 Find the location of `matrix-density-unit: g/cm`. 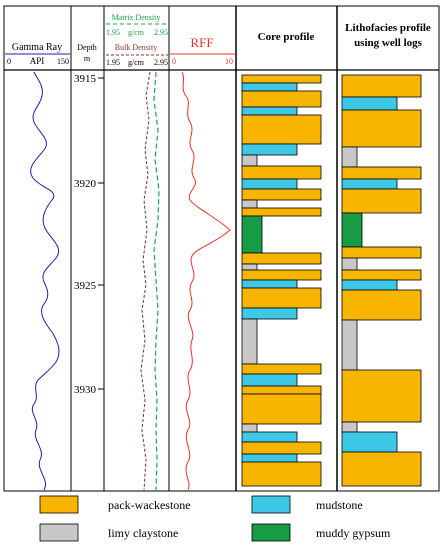

matrix-density-unit: g/cm is located at coordinates (136, 32).